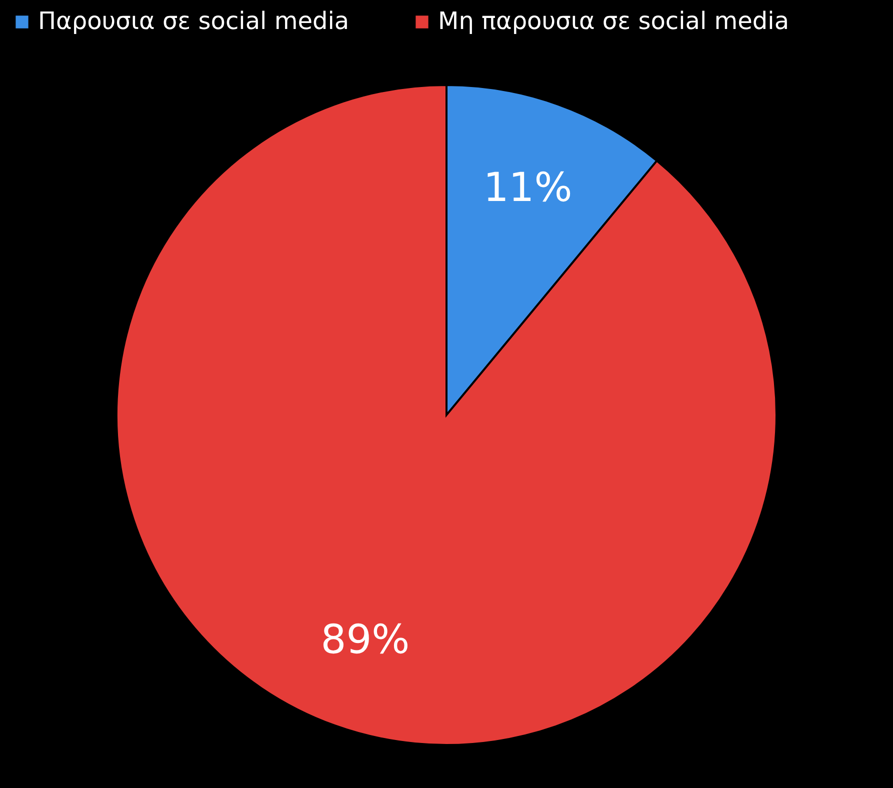  What do you see at coordinates (194, 21) in the screenshot?
I see `legend-label: Παρουσια σε social media` at bounding box center [194, 21].